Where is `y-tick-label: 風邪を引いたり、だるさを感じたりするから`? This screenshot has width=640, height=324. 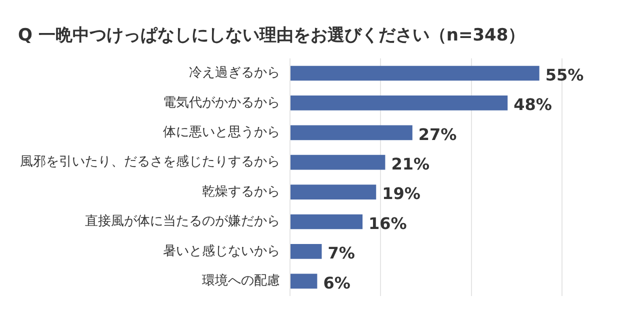 y-tick-label: 風邪を引いたり、だるさを感じたりするから is located at coordinates (150, 162).